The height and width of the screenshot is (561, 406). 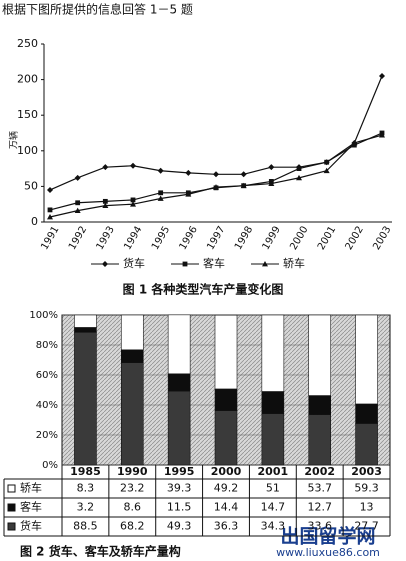 I want to click on x-tick-label: 1997, so click(x=216, y=238).